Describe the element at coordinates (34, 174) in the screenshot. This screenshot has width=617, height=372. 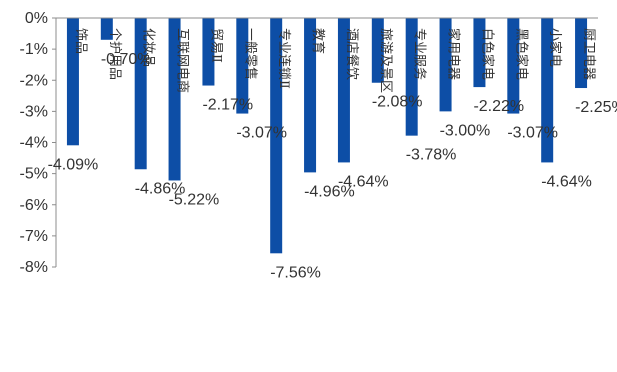
I see `y-tick-label: -5%` at that location.